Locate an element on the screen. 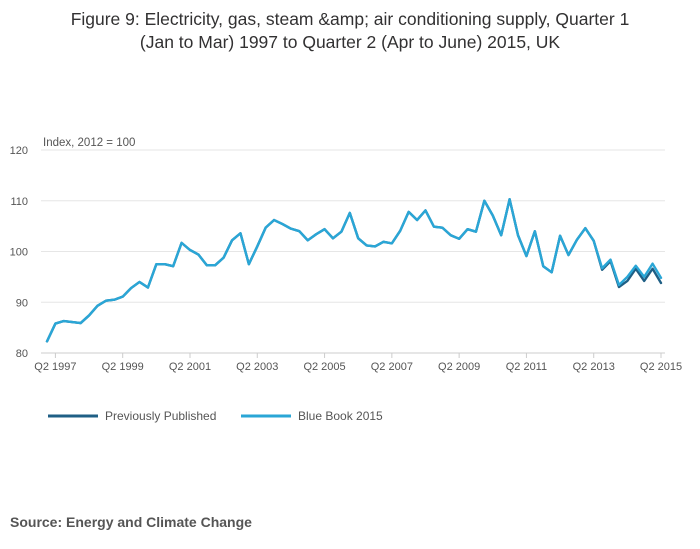 This screenshot has height=549, width=700. y-tick-label: 90 is located at coordinates (22, 303).